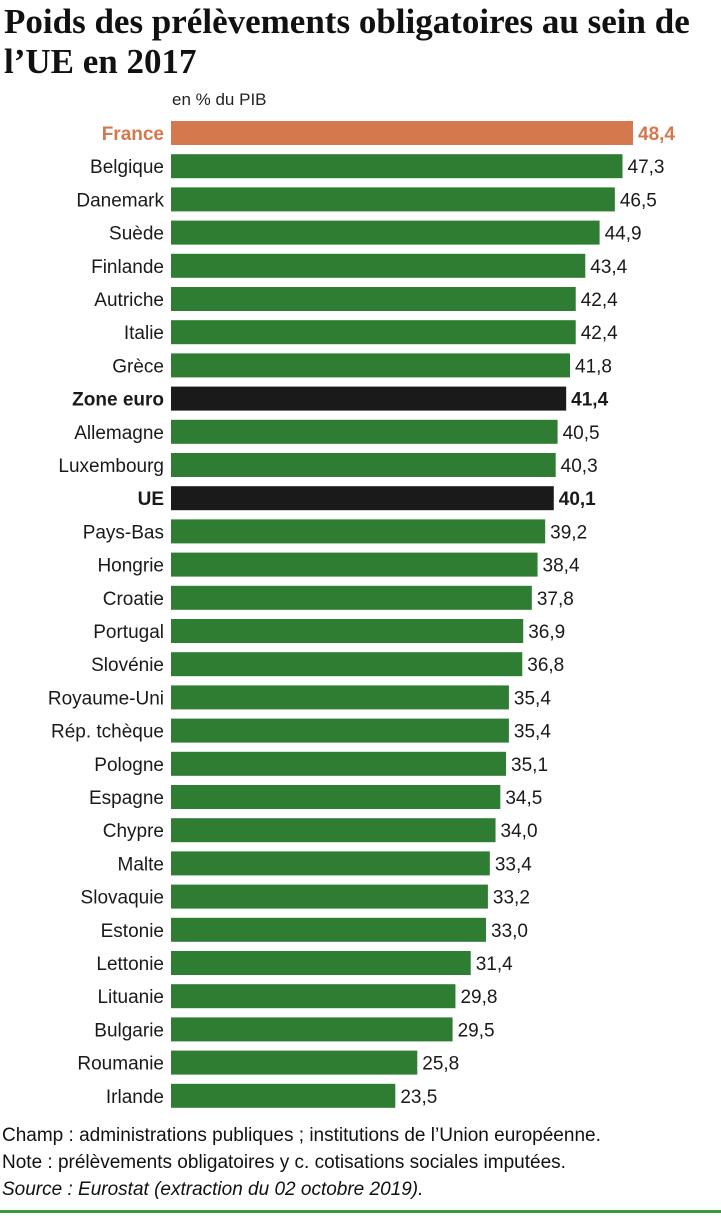  Describe the element at coordinates (593, 366) in the screenshot. I see `value-label: 41,8` at that location.